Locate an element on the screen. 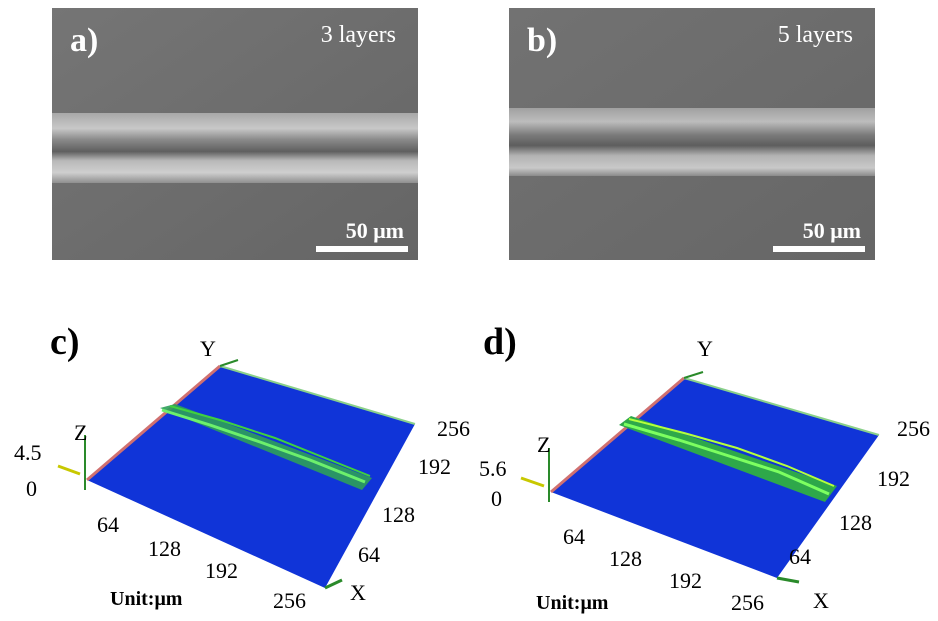 The height and width of the screenshot is (621, 938). axis-x-label-c: X is located at coordinates (358, 592).